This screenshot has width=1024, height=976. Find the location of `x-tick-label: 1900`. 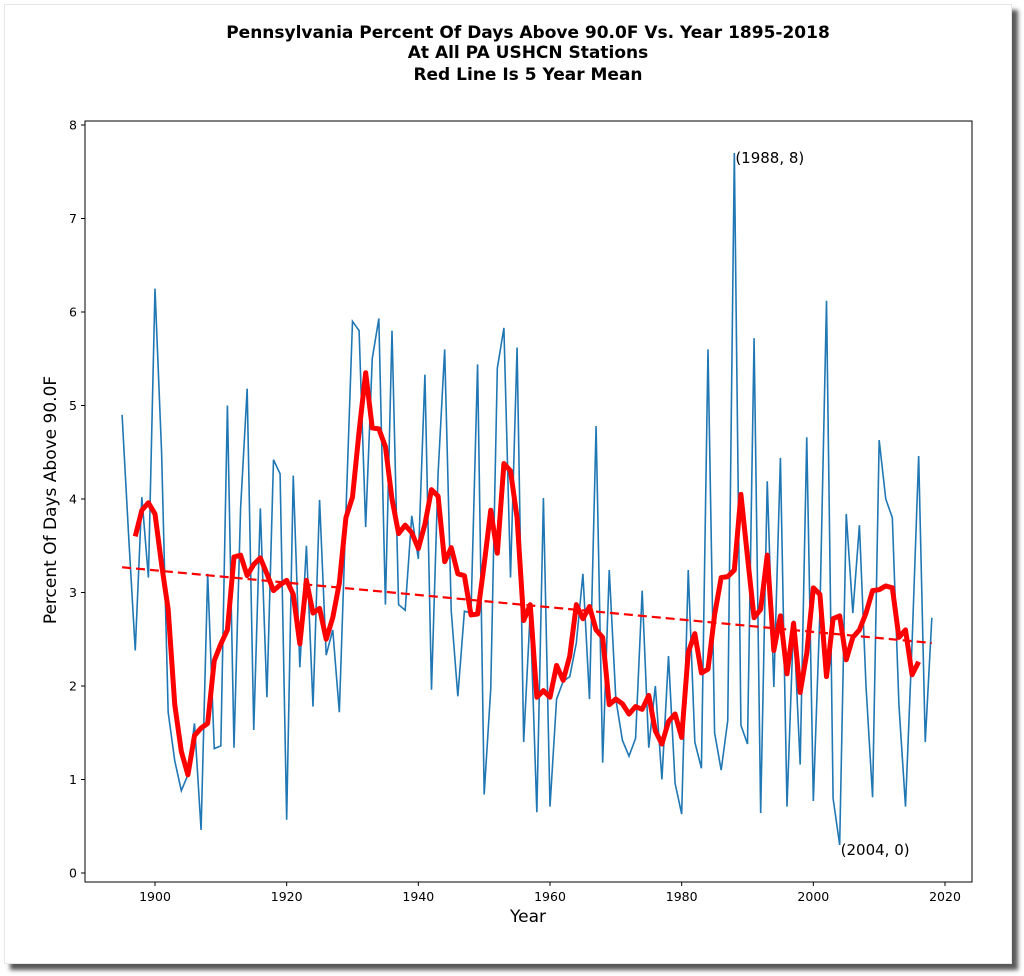

x-tick-label: 1900 is located at coordinates (155, 896).